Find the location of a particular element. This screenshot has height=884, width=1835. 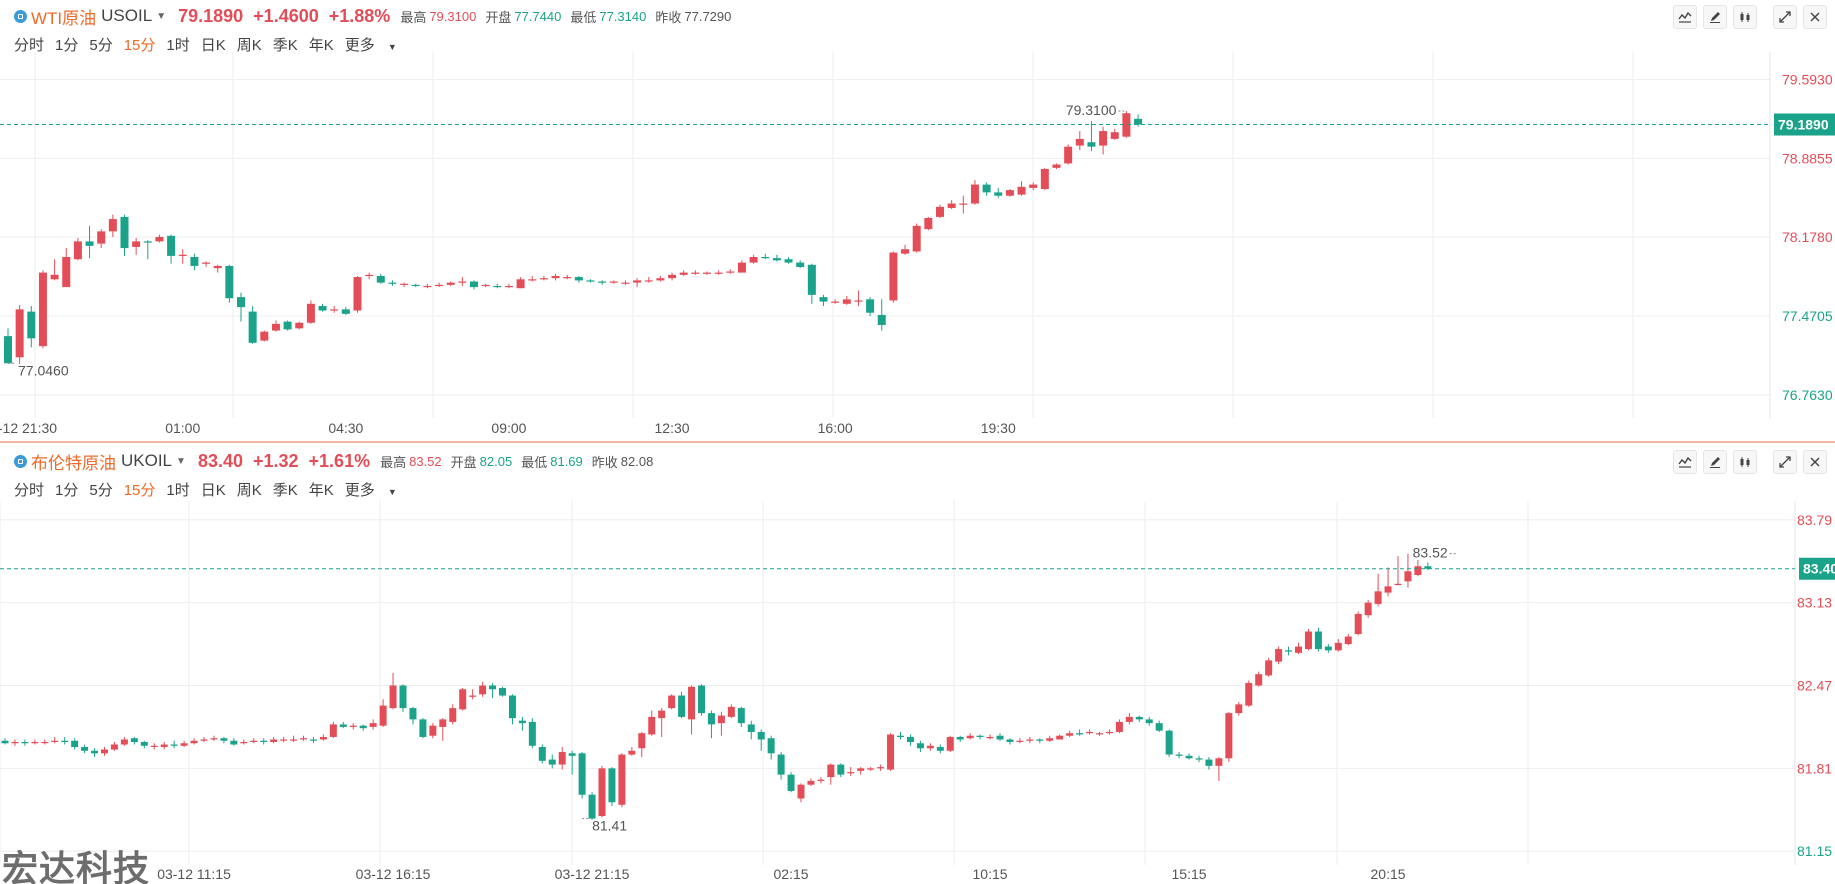

last-price-tag-label: 79.1890 is located at coordinates (1803, 125).